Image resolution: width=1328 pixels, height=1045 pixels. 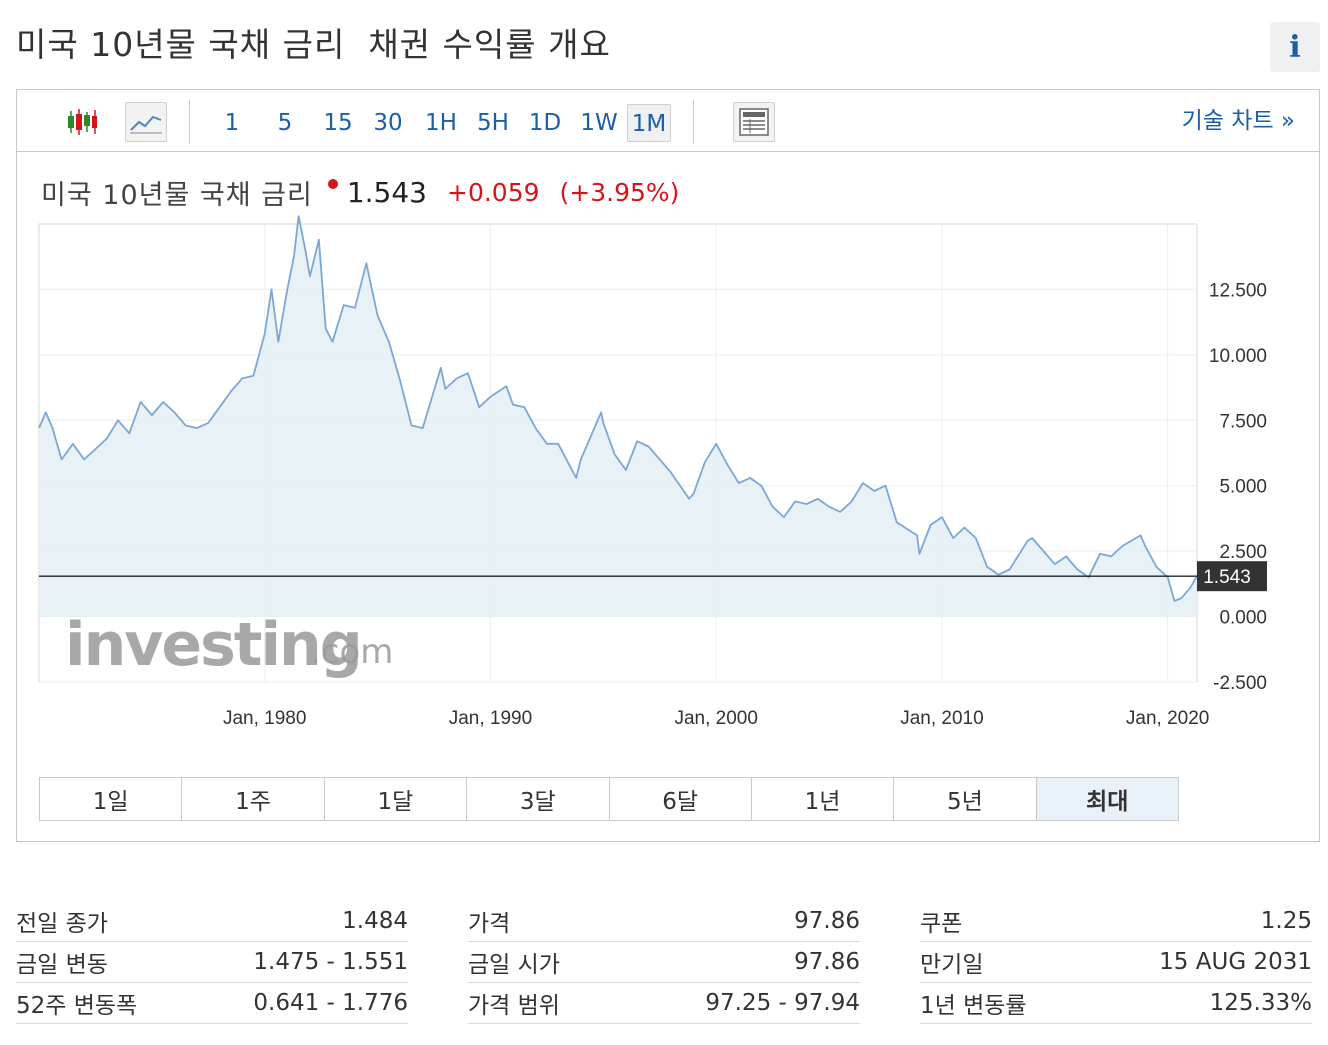 I want to click on timeframe-1h: 1H, so click(x=441, y=123).